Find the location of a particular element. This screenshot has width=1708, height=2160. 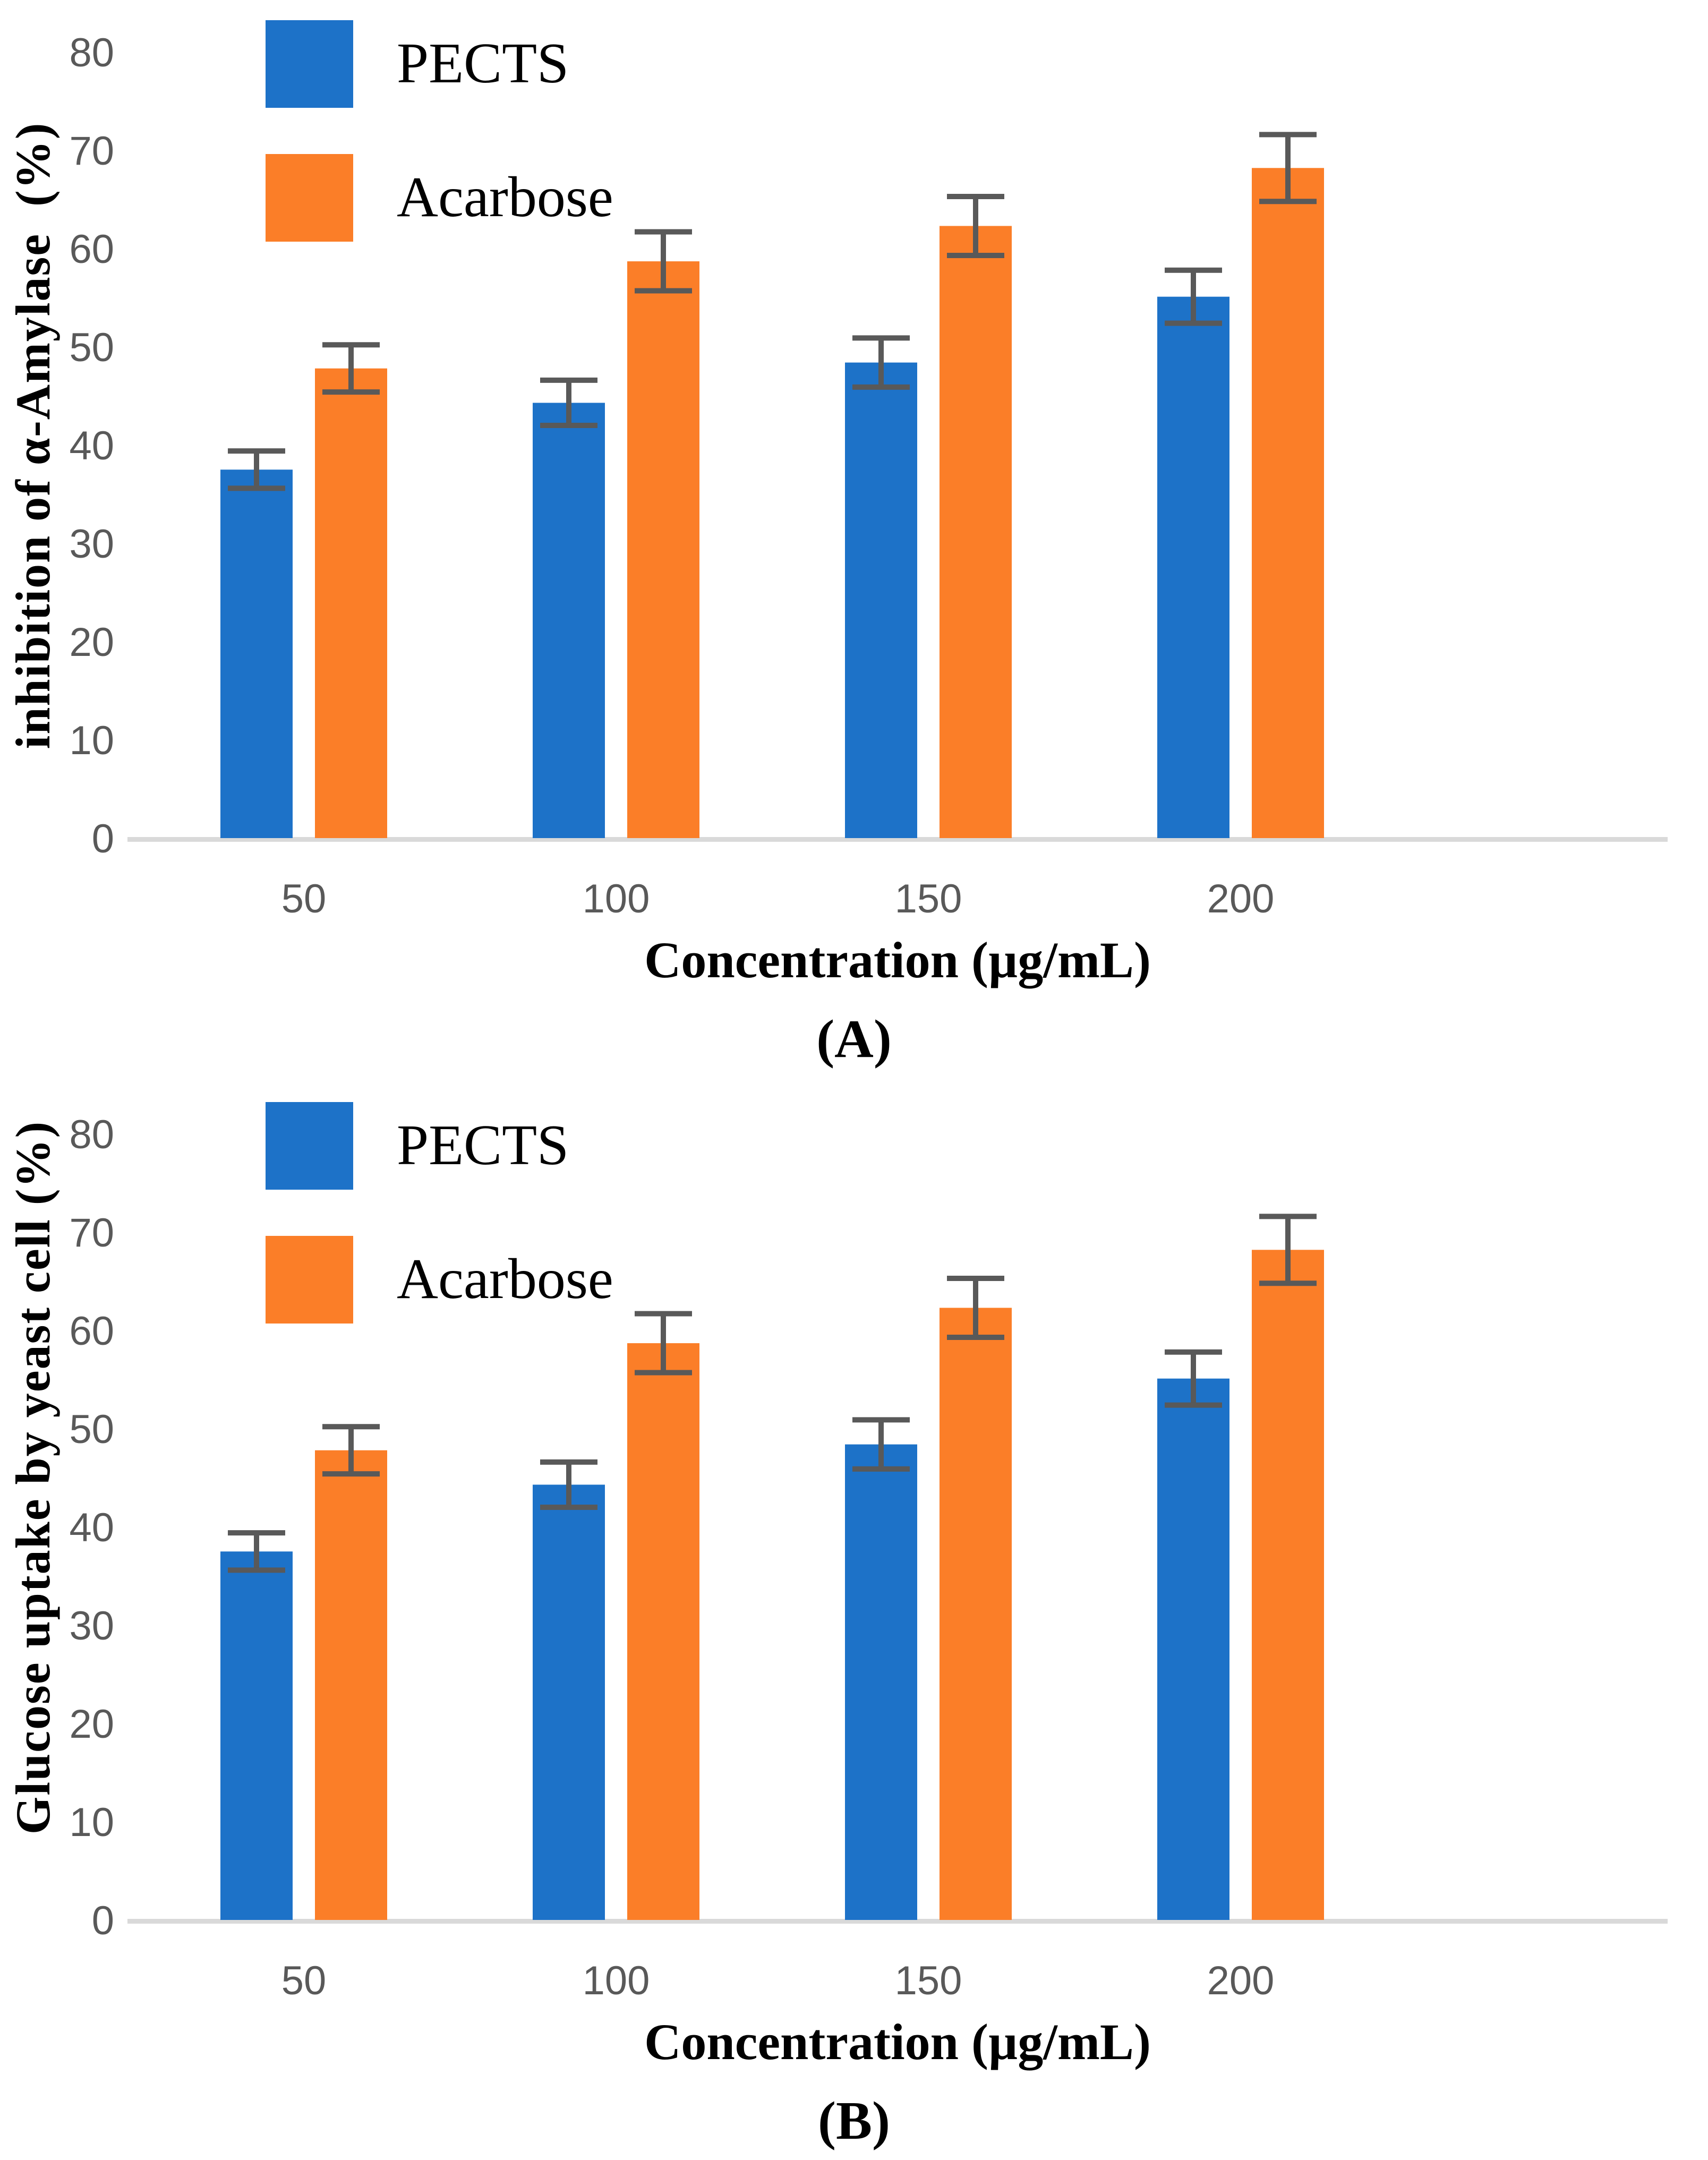

x-axis-title-b: Concentration (µg/mL) is located at coordinates (898, 2041).